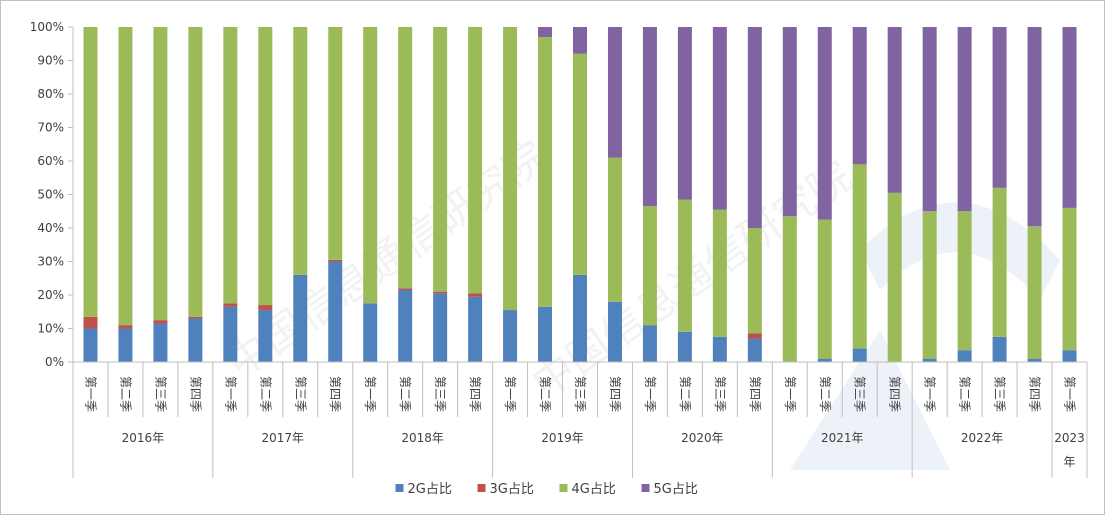 The height and width of the screenshot is (517, 1107). I want to click on legend-label: 3G占比, so click(512, 489).